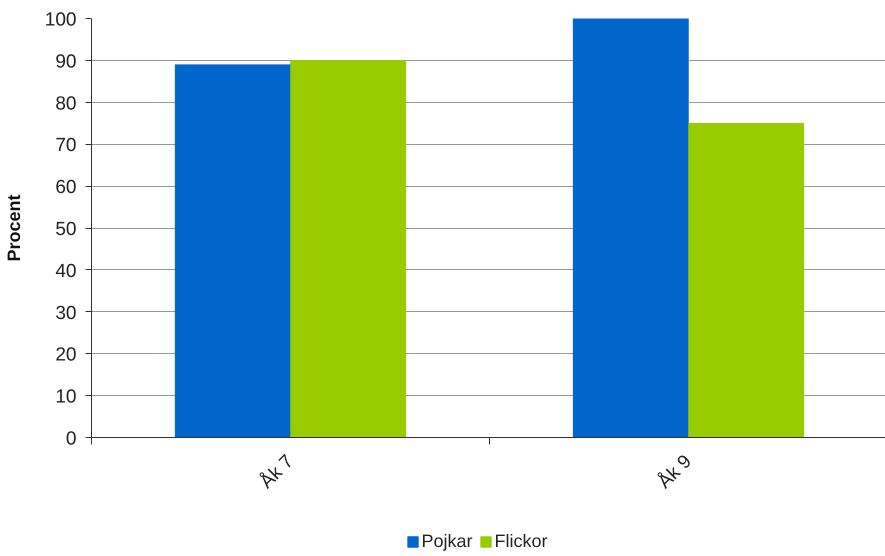 This screenshot has width=885, height=556. What do you see at coordinates (60, 20) in the screenshot?
I see `y-tick-label: 100` at bounding box center [60, 20].